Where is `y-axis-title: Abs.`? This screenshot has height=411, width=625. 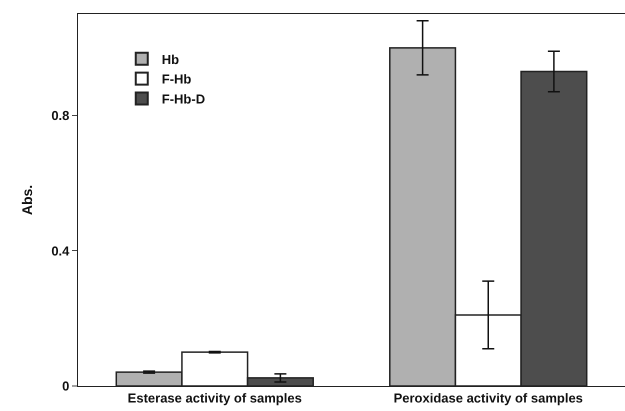
y-axis-title: Abs. is located at coordinates (26, 200).